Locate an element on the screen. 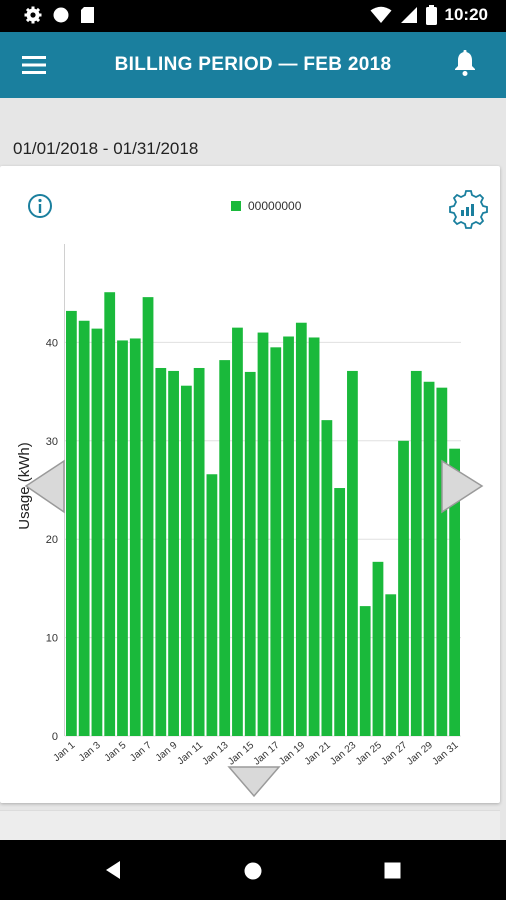 This screenshot has height=900, width=506. gear-icon is located at coordinates (33, 15).